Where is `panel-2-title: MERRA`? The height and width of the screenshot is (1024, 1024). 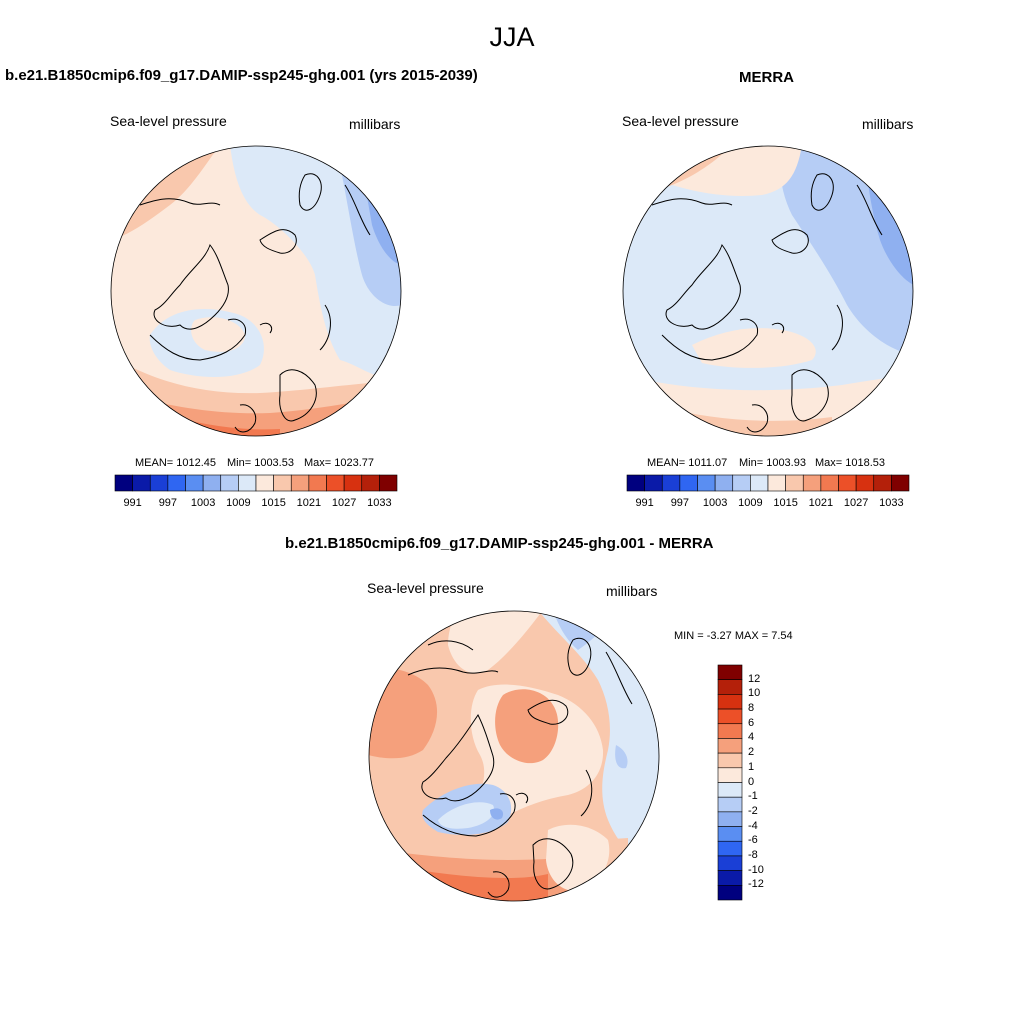
panel-2-title: MERRA is located at coordinates (766, 77).